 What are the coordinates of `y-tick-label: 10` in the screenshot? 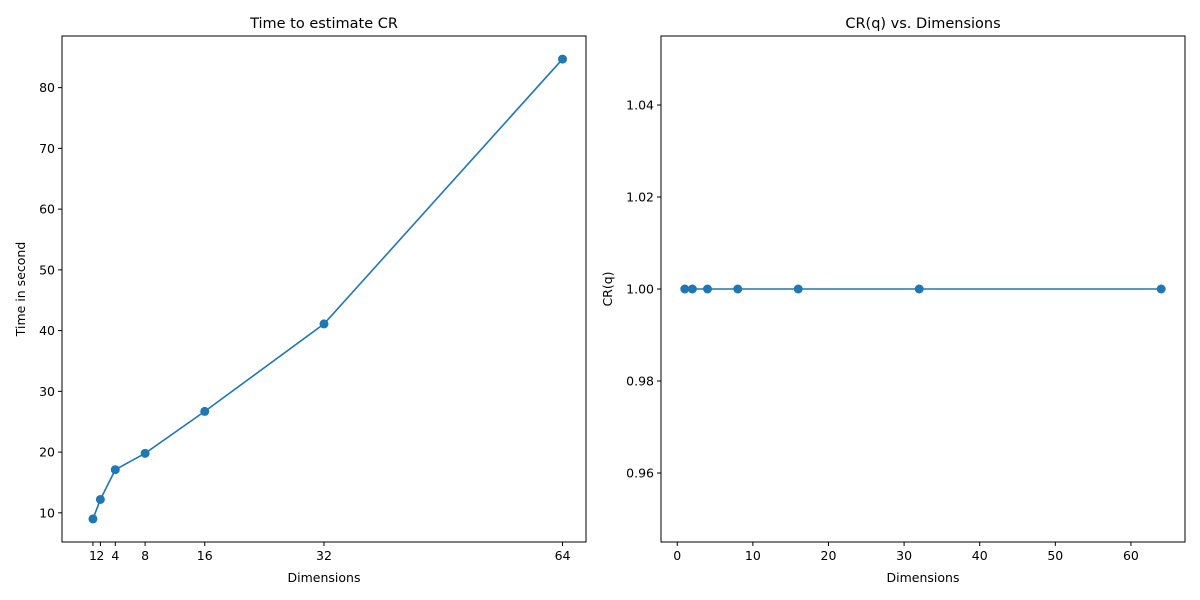 It's located at (47, 512).